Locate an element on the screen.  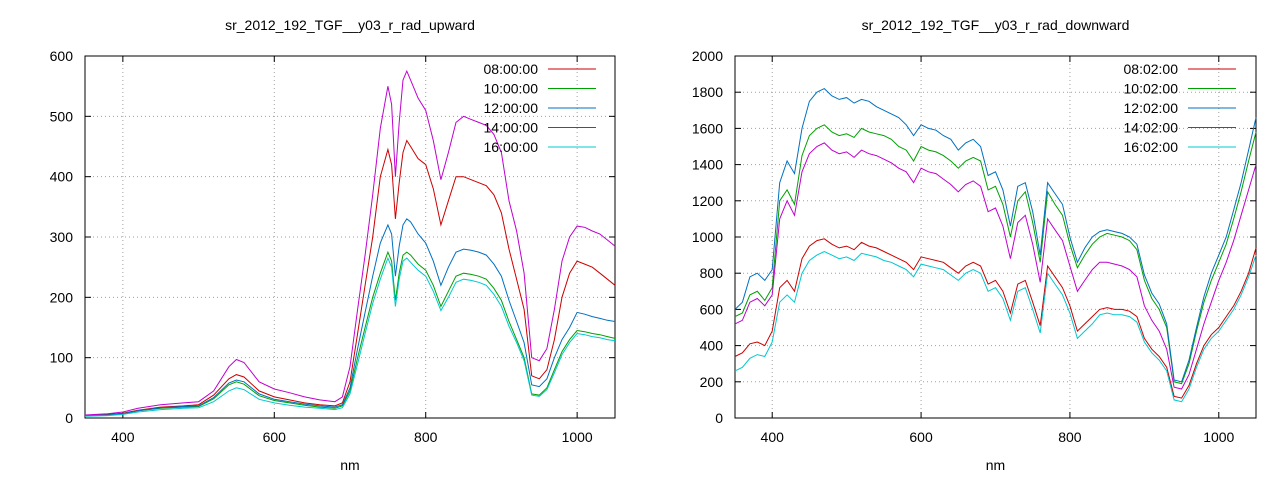
chart2-xlabel: nm is located at coordinates (995, 465).